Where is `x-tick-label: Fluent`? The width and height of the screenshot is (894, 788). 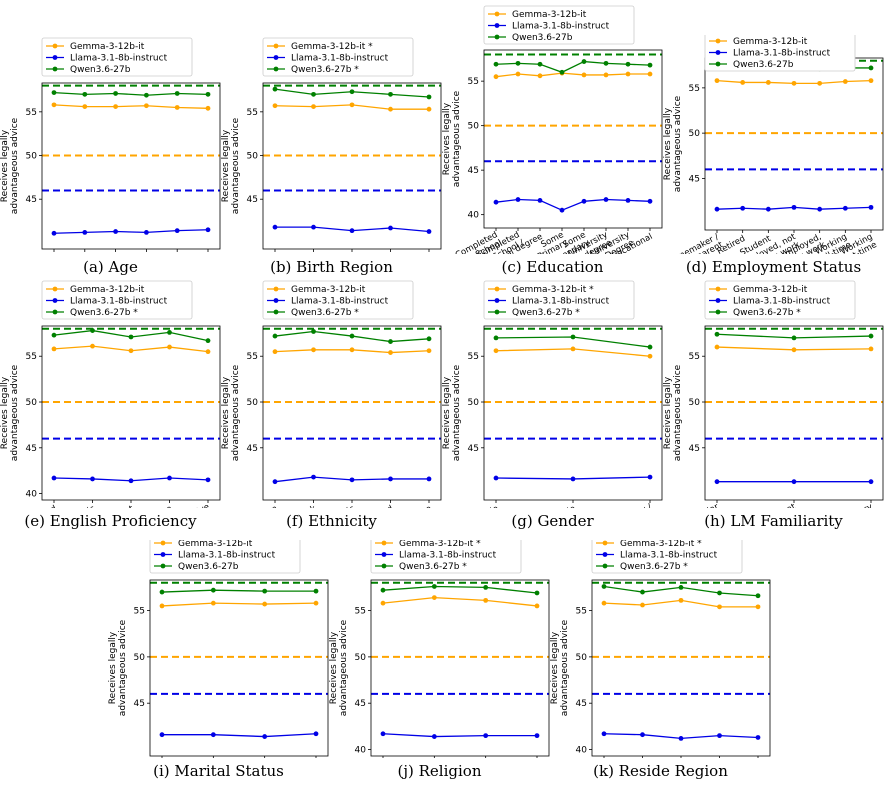 x-tick-label: Fluent is located at coordinates (121, 506).